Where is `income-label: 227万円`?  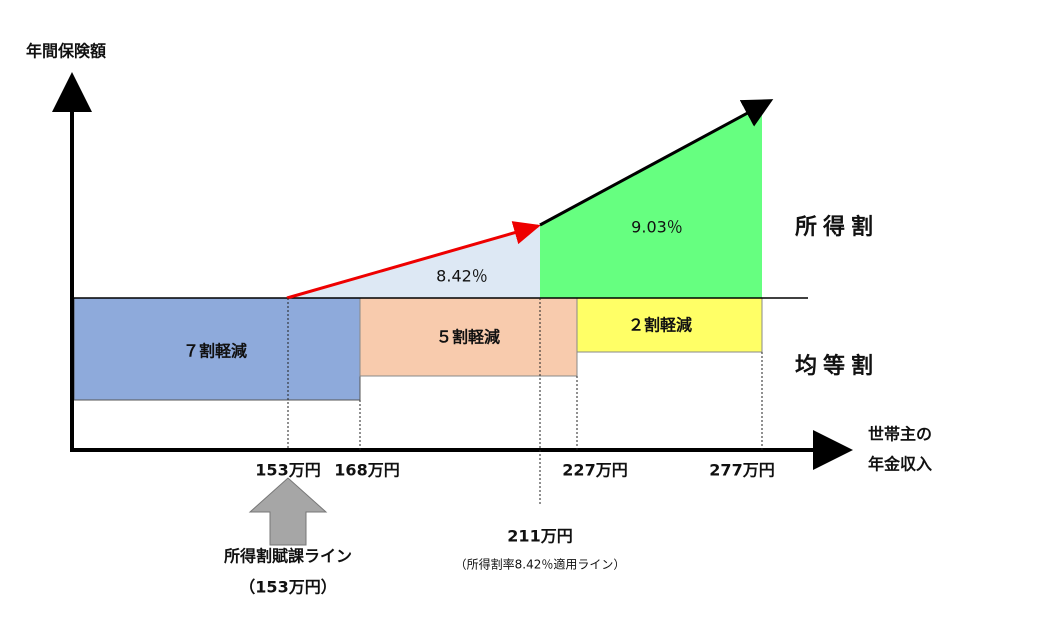
income-label: 227万円 is located at coordinates (594, 470).